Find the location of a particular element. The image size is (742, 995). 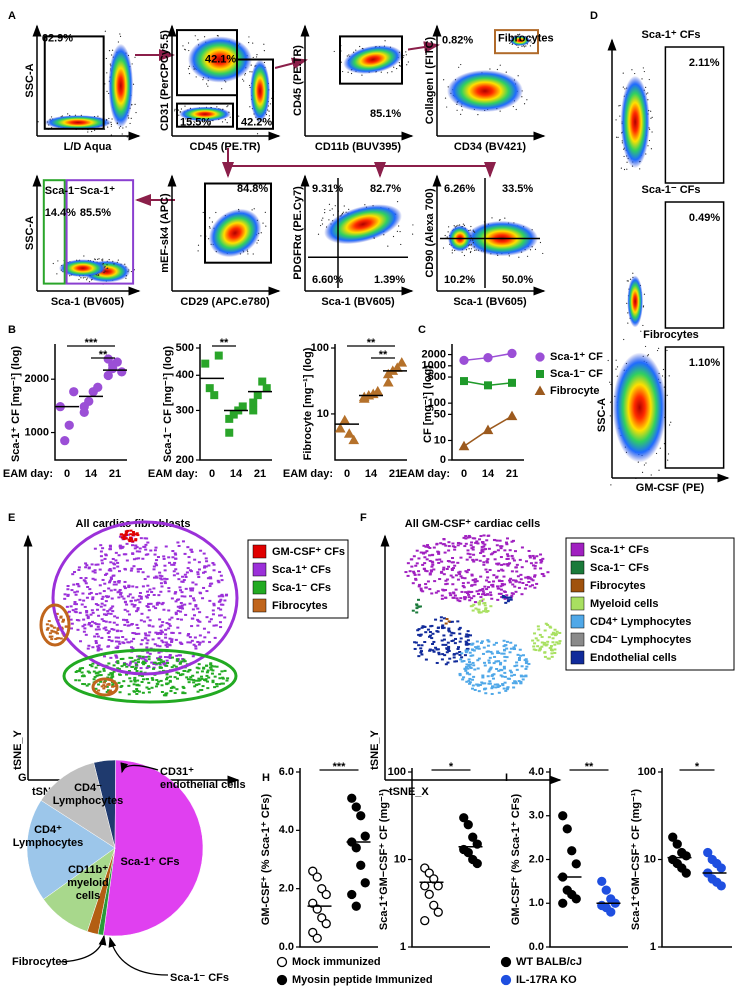

slice-label: endothelial cells is located at coordinates (203, 785).